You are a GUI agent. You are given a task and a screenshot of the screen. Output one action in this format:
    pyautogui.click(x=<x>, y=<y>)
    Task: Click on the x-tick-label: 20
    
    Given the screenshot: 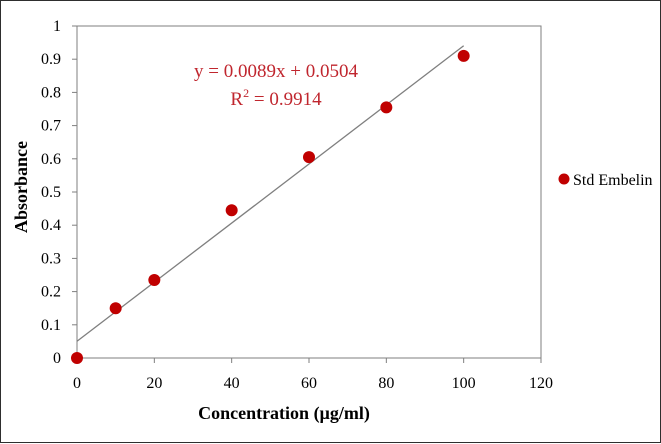 What is the action you would take?
    pyautogui.click(x=154, y=383)
    